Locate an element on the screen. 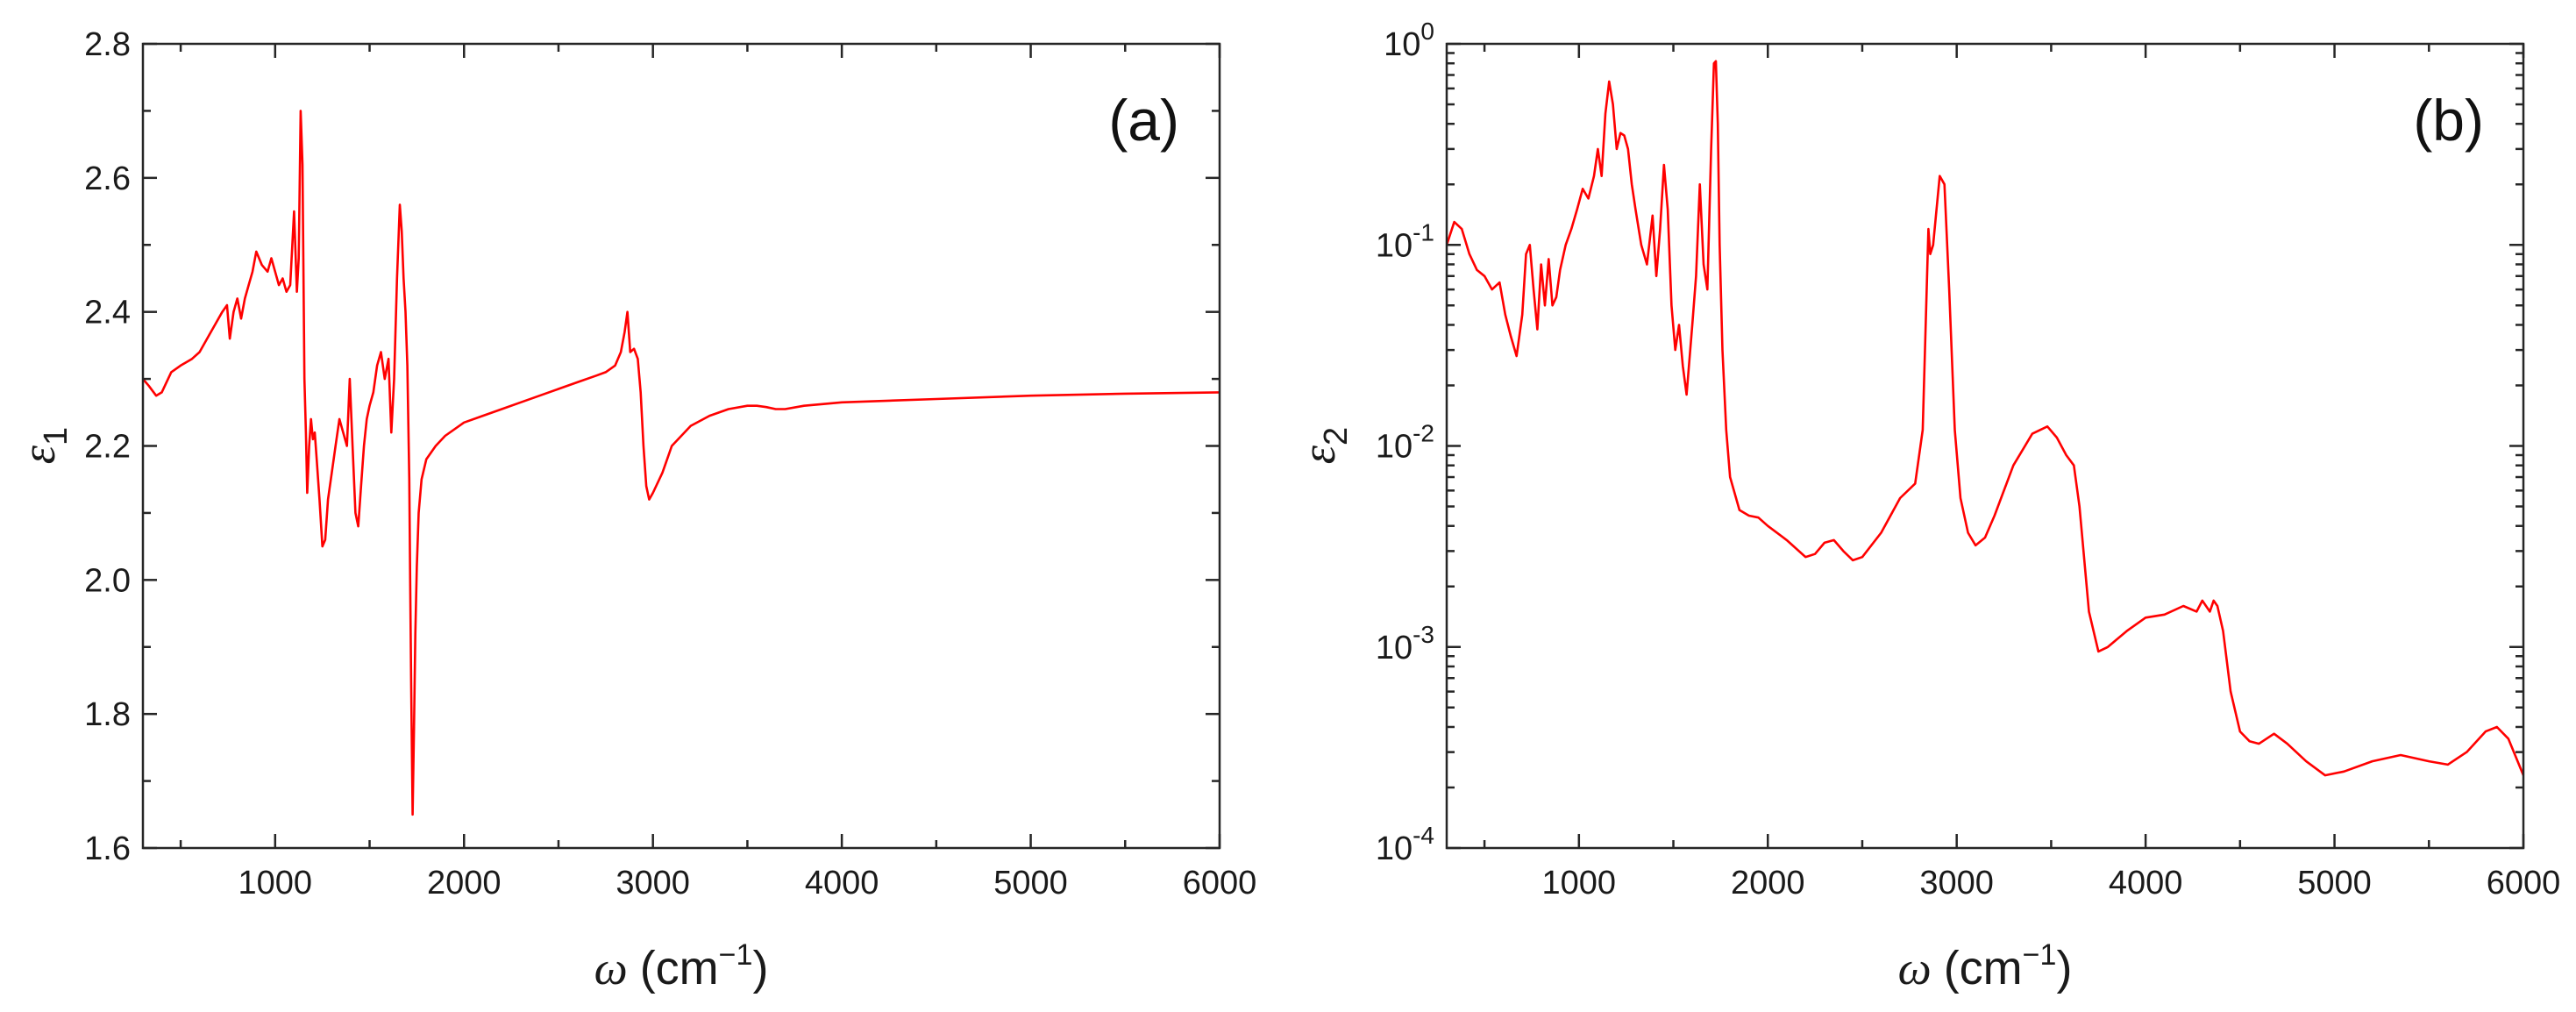  y-tick-exponent: 0 is located at coordinates (1427, 32).